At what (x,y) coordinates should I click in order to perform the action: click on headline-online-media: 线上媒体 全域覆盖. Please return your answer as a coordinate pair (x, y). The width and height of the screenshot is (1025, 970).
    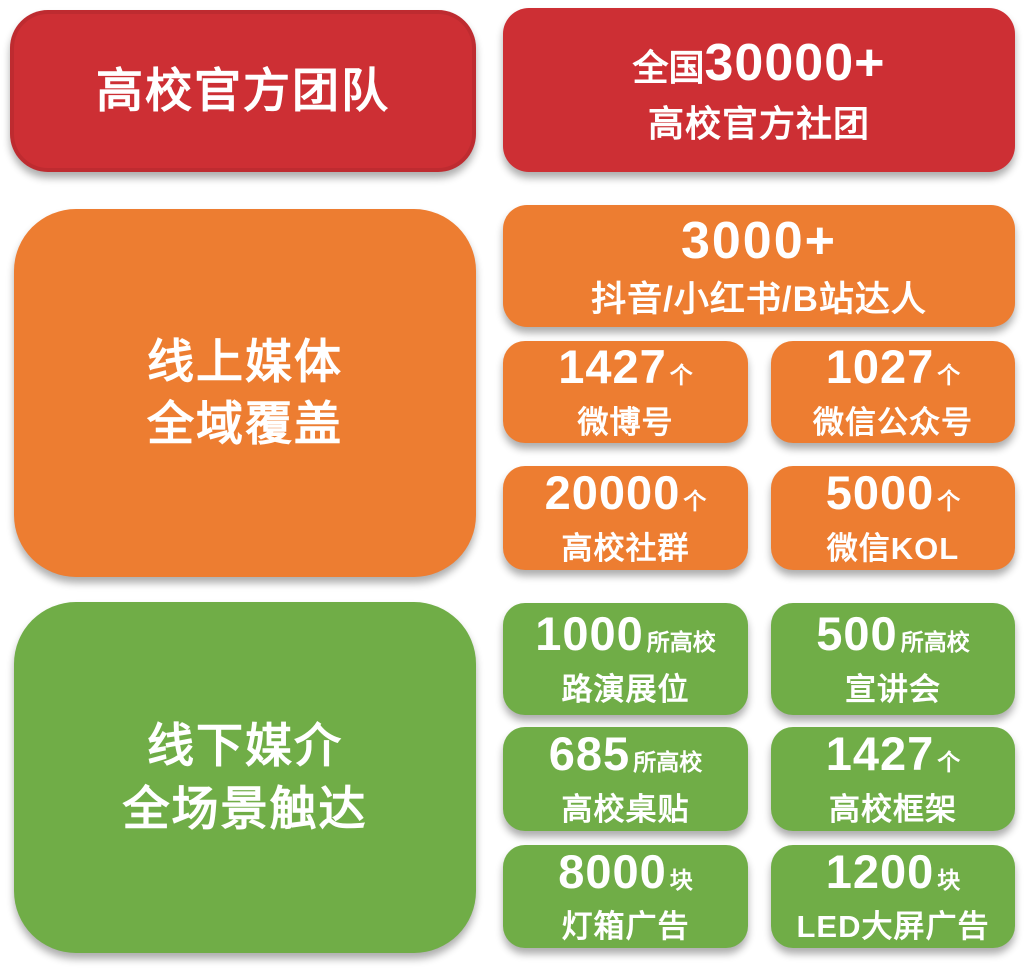
    Looking at the image, I should click on (245, 393).